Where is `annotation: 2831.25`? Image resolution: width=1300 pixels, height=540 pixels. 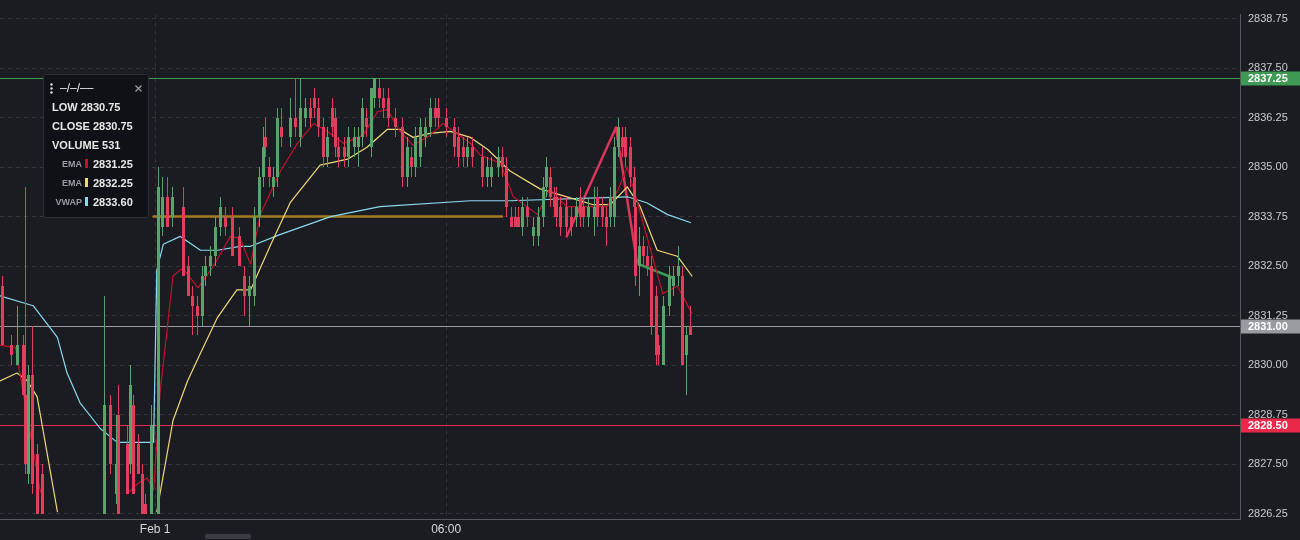 annotation: 2831.25 is located at coordinates (113, 163).